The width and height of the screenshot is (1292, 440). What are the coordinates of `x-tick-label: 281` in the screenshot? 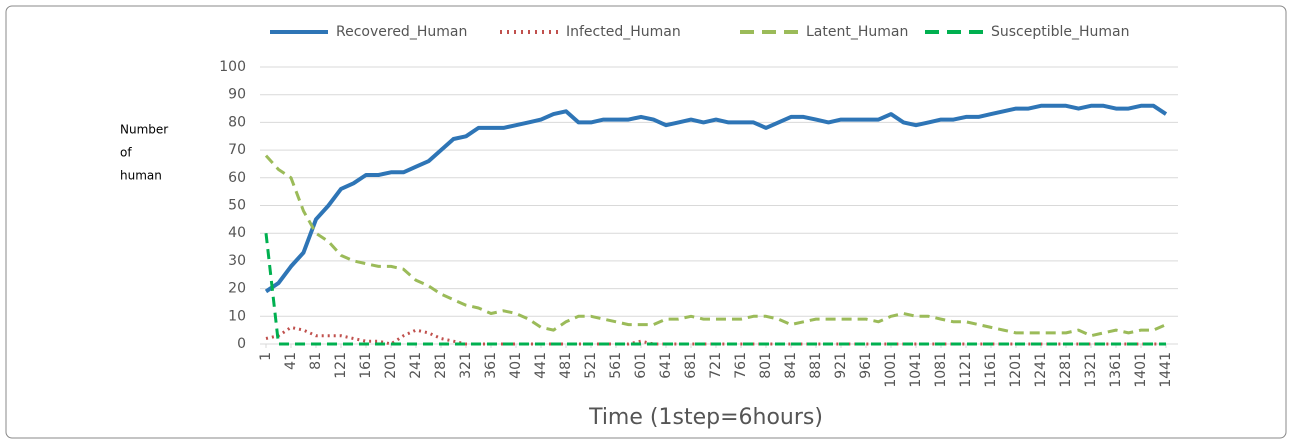 It's located at (441, 365).